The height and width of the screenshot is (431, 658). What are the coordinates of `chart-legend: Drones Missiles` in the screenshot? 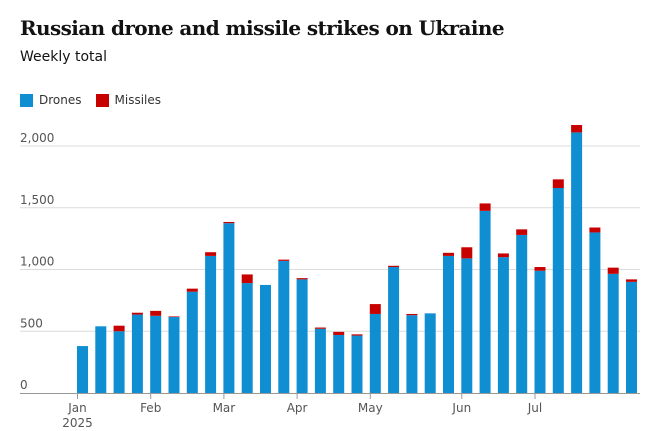 It's located at (97, 100).